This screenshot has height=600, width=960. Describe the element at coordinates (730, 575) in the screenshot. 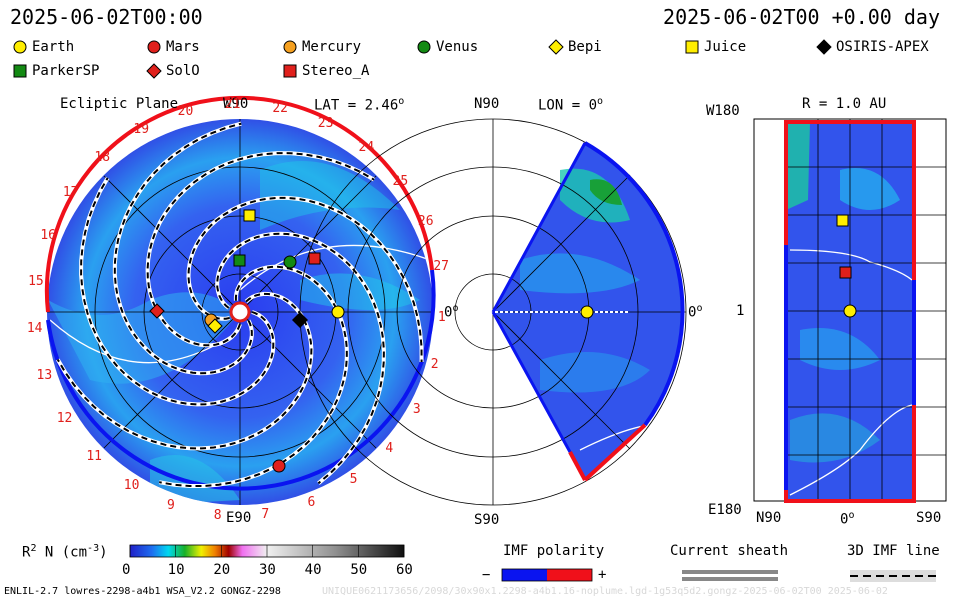

I see `current-sheath-swatch` at that location.